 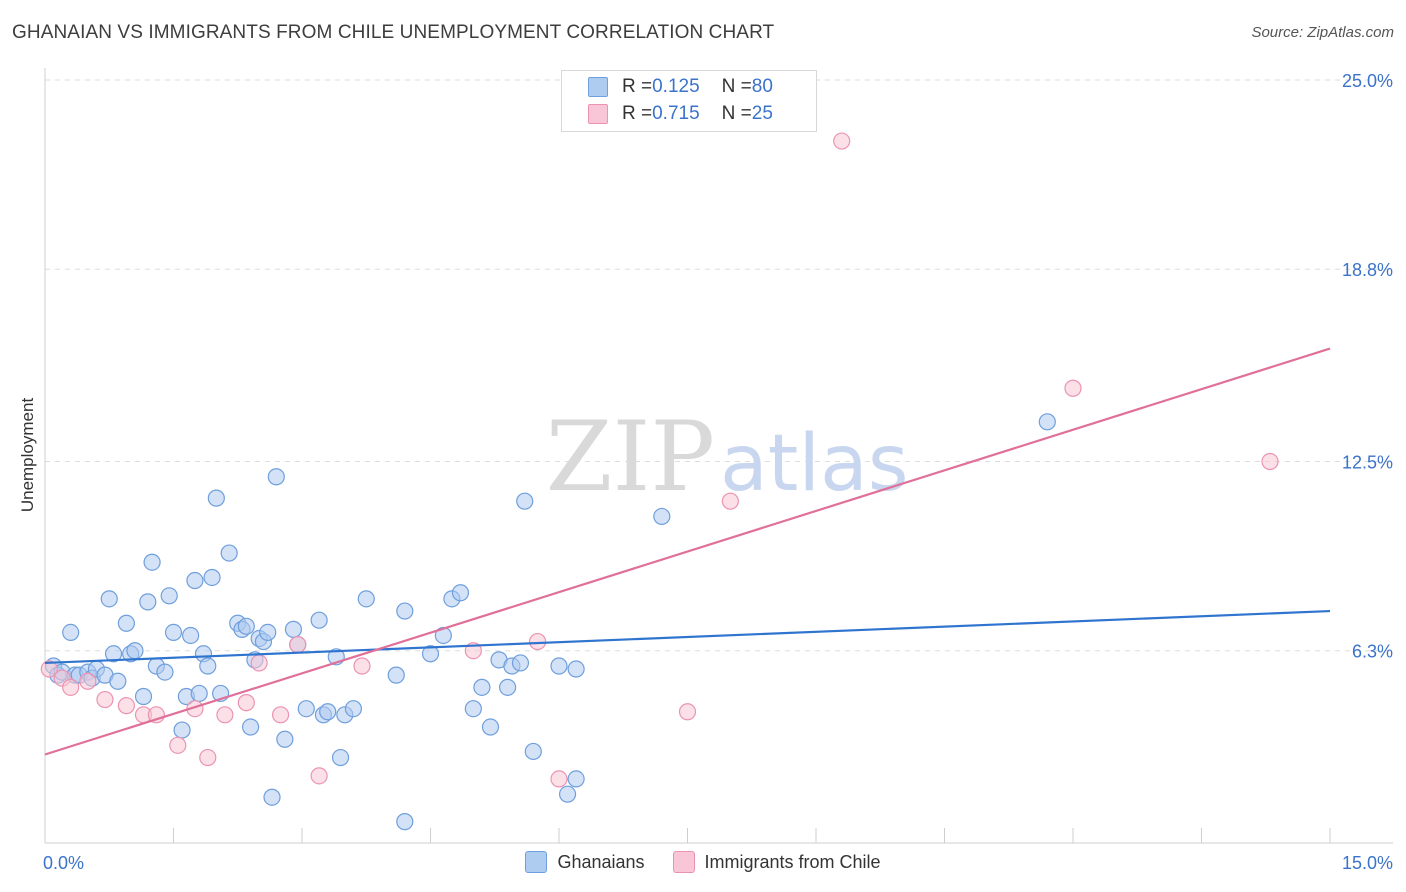 I want to click on legend-row-ghanaians: R = 0.125 N = 80, so click(x=680, y=87).